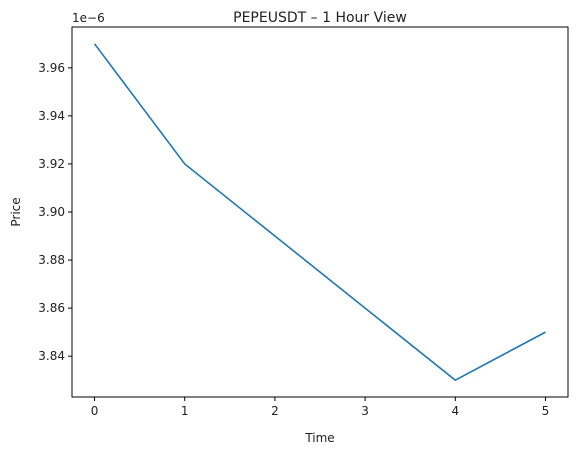 The height and width of the screenshot is (455, 576). What do you see at coordinates (320, 407) in the screenshot?
I see `x-axis-ticks: 0 1 2 3 4 5` at bounding box center [320, 407].